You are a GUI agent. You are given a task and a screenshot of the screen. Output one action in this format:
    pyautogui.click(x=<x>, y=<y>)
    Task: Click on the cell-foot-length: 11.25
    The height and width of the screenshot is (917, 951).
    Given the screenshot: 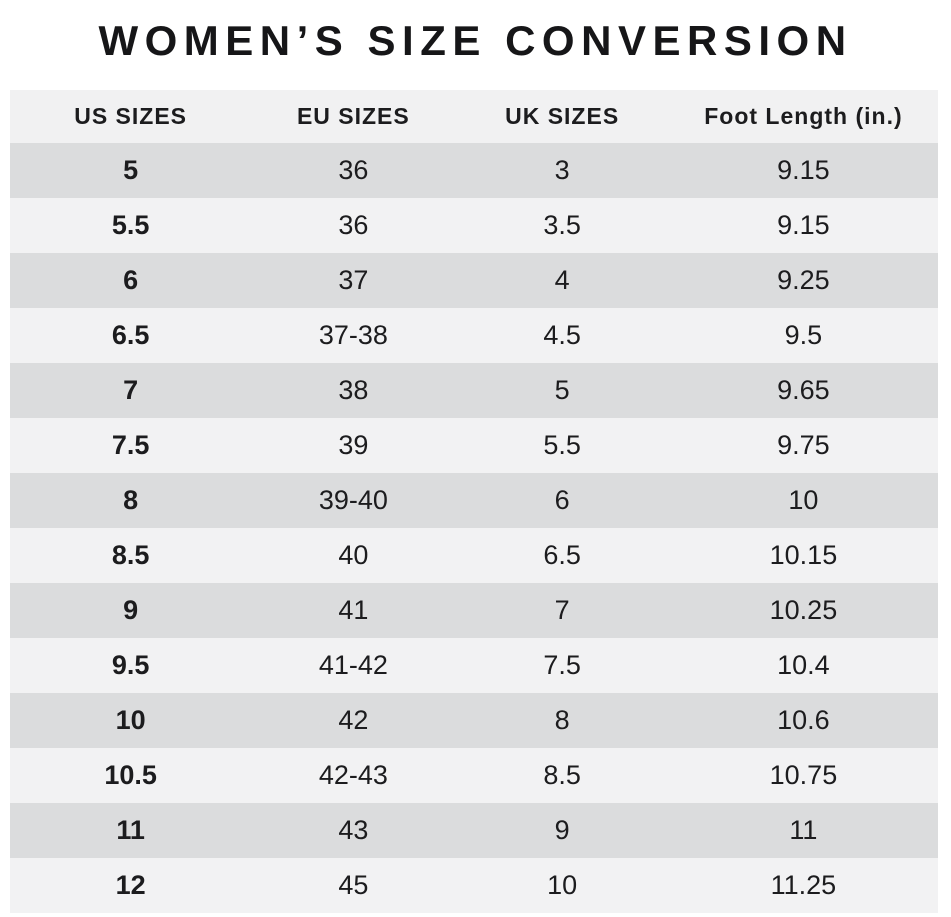 What is the action you would take?
    pyautogui.click(x=803, y=885)
    